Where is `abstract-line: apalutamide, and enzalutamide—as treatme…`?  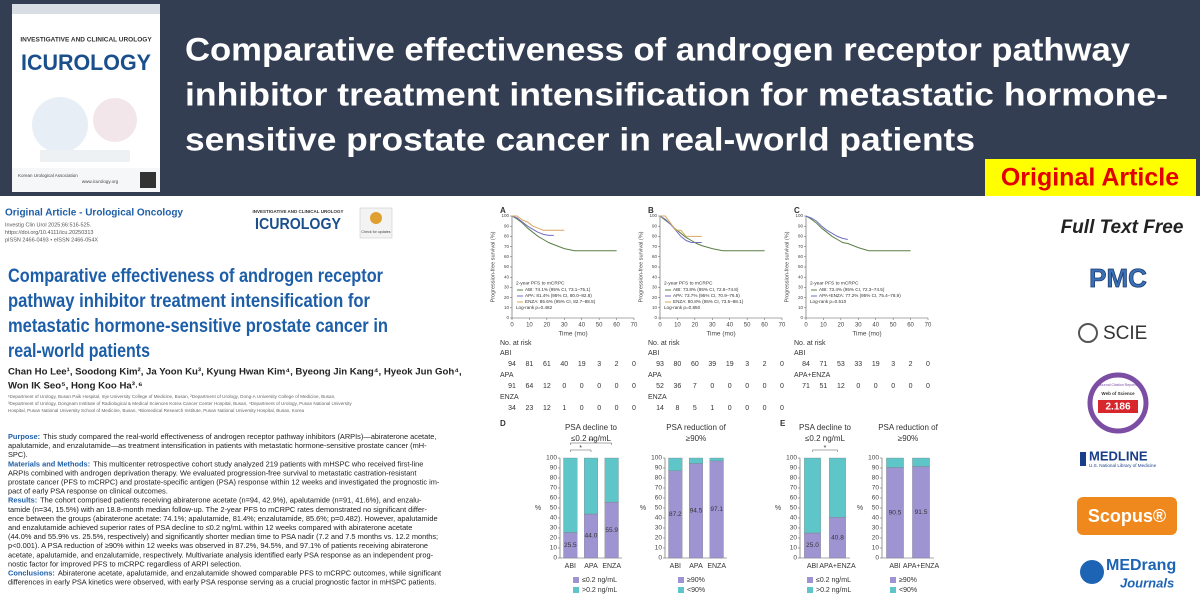
abstract-line: apalutamide, and enzalutamide—as treatme… is located at coordinates (217, 445).